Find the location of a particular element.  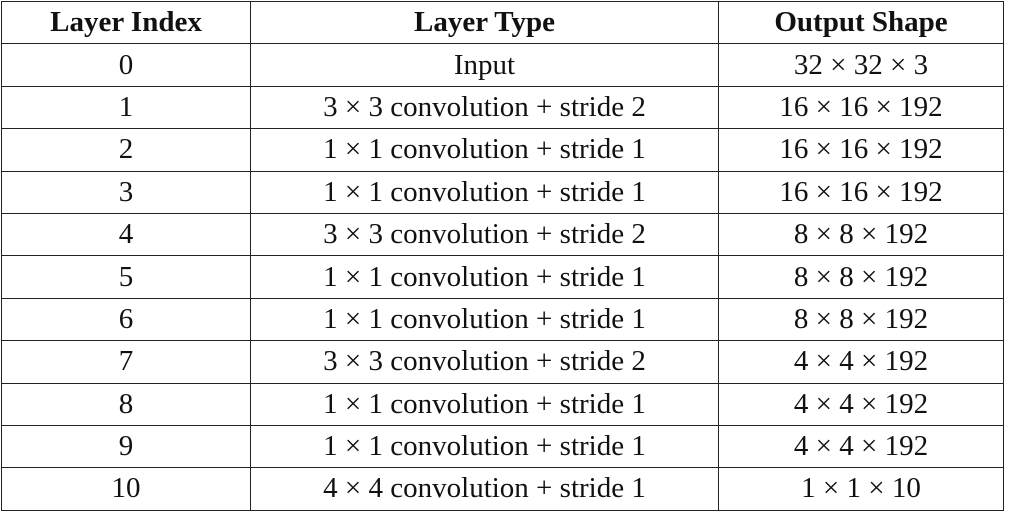

layer-index-cell: 9 is located at coordinates (126, 446).